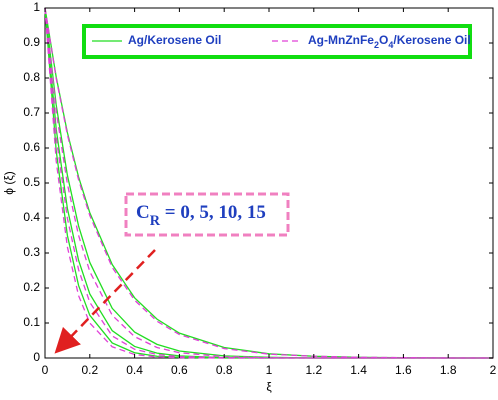  What do you see at coordinates (389, 41) in the screenshot?
I see `legend-label: Ag-MnZnFe2O4/Kerosene Oil` at bounding box center [389, 41].